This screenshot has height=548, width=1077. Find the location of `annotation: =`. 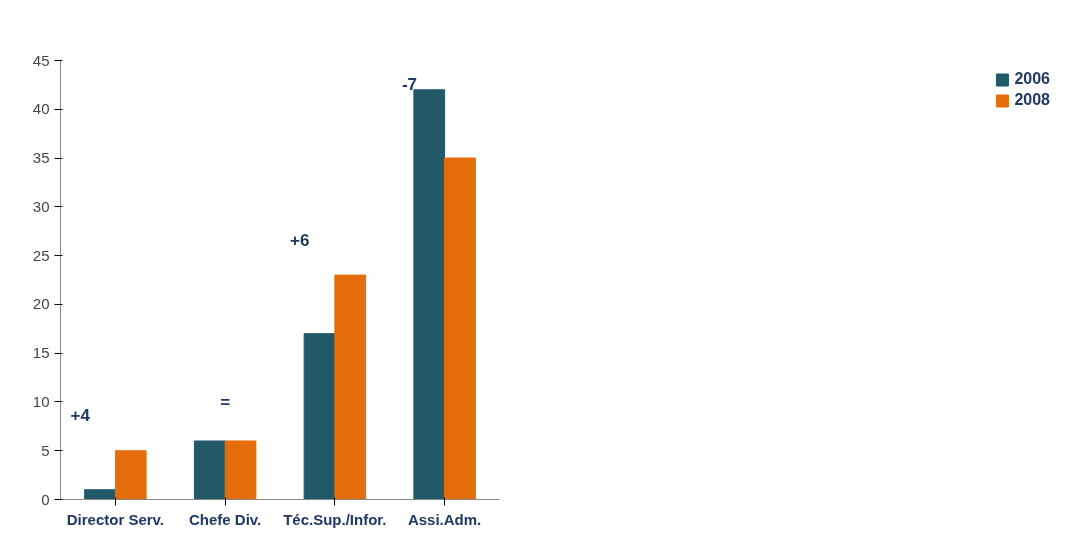

annotation: = is located at coordinates (225, 402).